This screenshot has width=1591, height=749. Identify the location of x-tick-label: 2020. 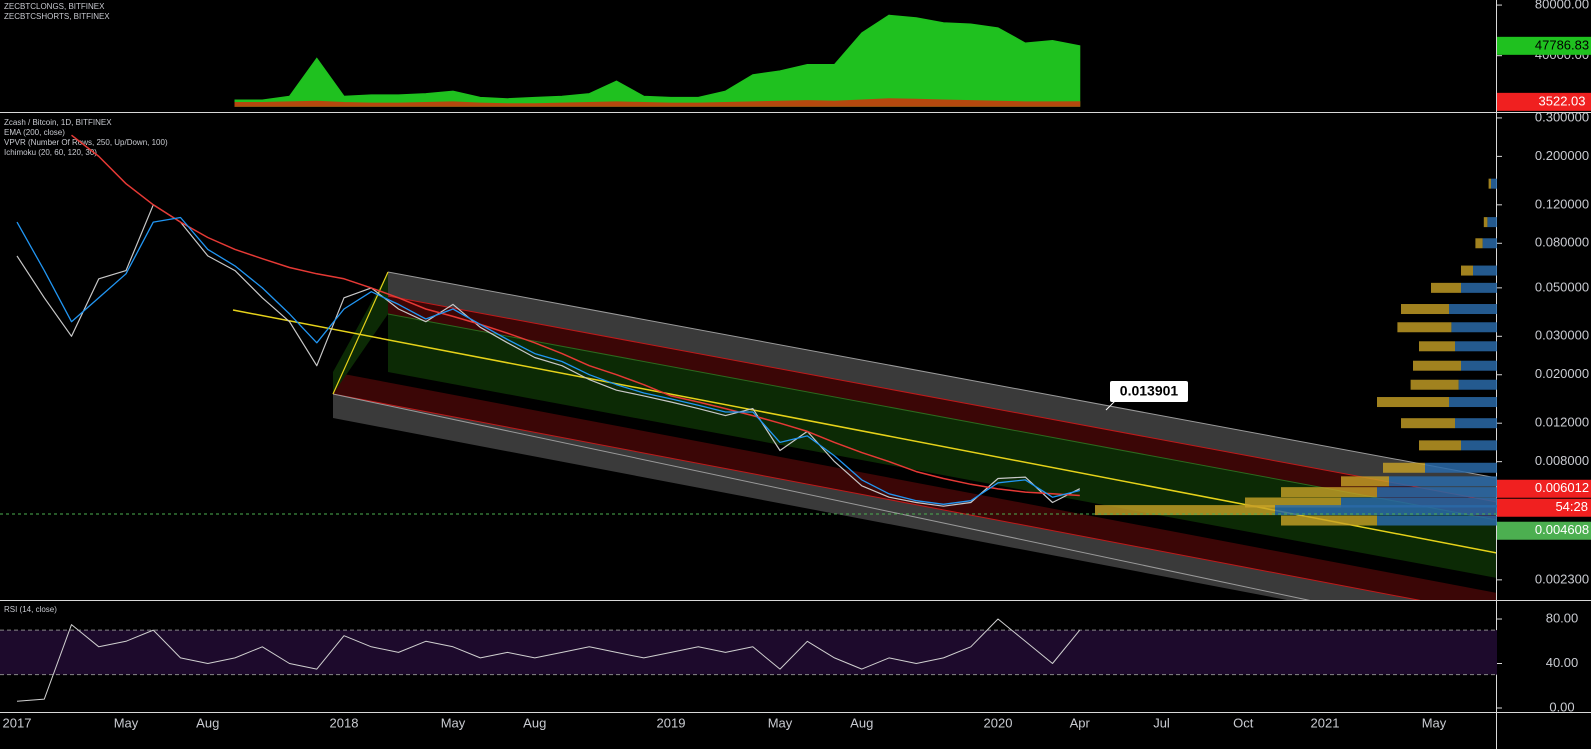
(998, 722).